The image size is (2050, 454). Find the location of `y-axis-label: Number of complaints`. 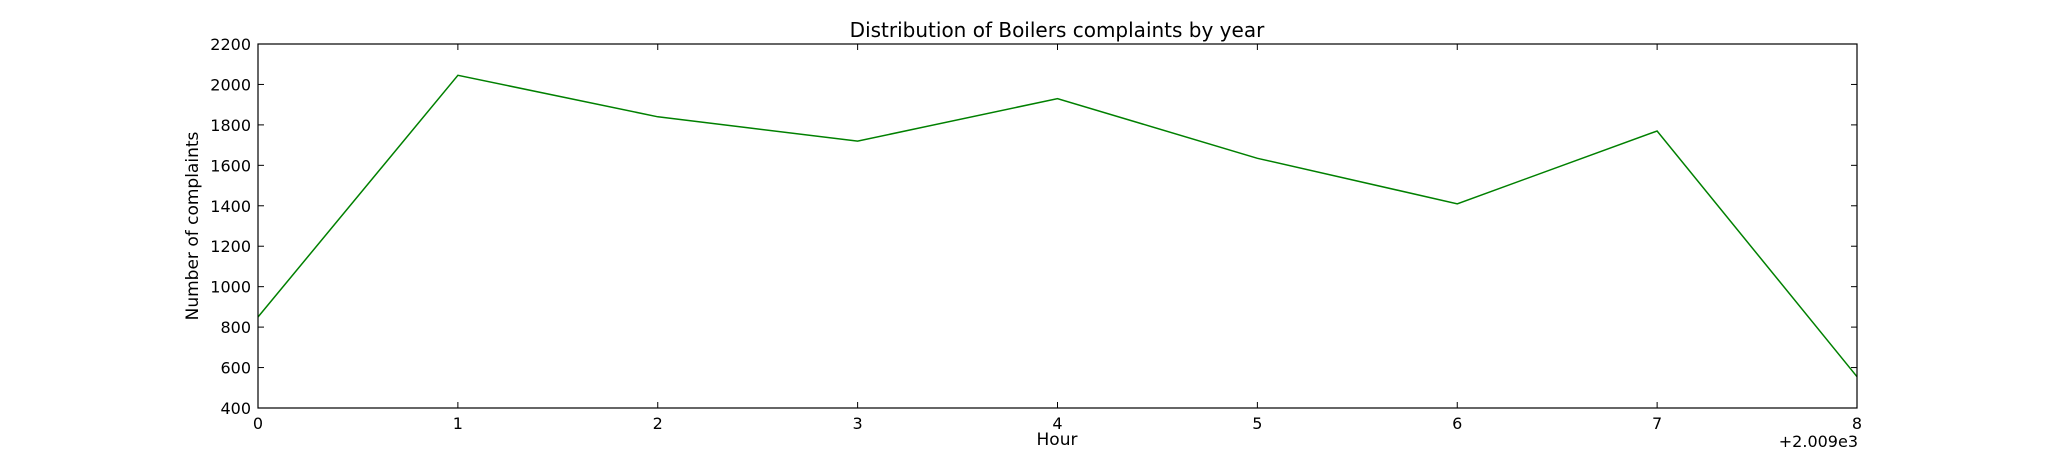

y-axis-label: Number of complaints is located at coordinates (193, 225).